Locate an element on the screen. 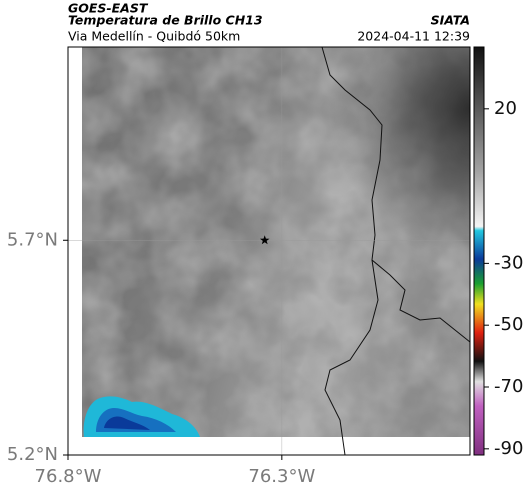  colorbar-tick-label: -70 is located at coordinates (508, 386).